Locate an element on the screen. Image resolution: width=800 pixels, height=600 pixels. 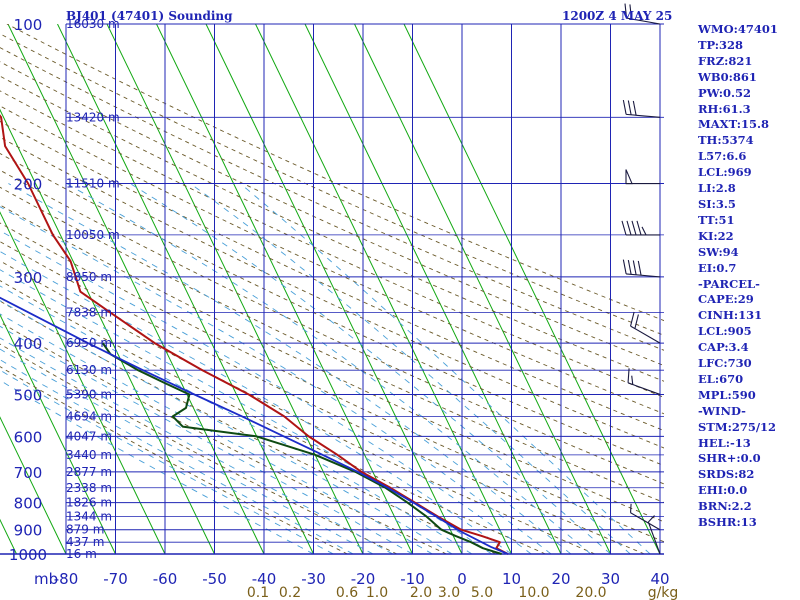
stat-item: WMO:47401 is located at coordinates (738, 29).